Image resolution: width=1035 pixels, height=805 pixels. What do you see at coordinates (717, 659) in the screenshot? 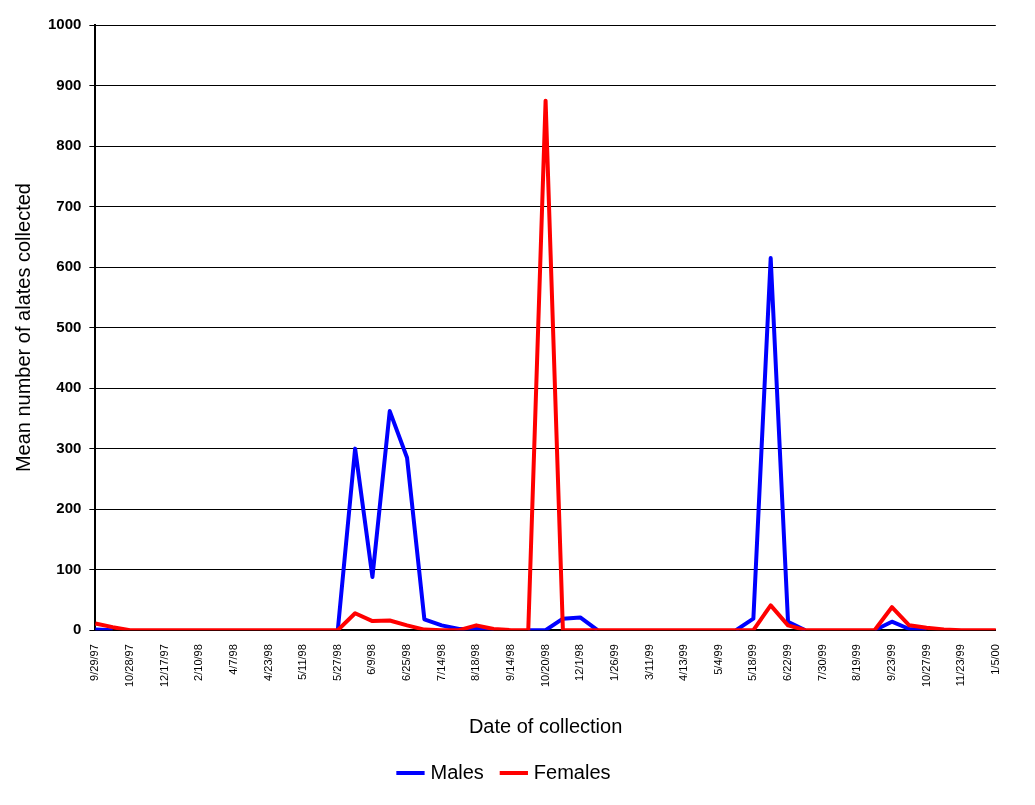
I see `x-tick-label: 5/4/99` at bounding box center [717, 659].